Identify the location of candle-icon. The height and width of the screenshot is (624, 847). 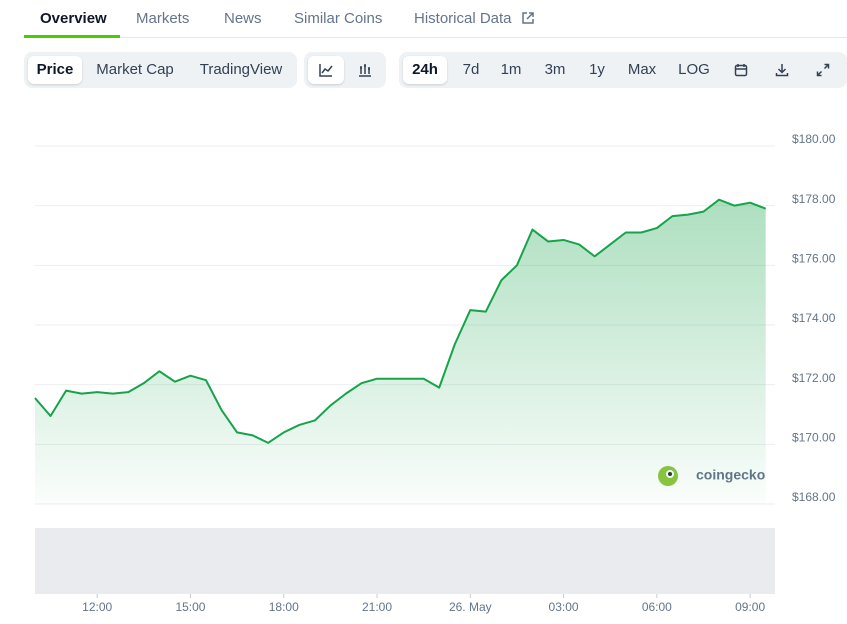
(365, 70).